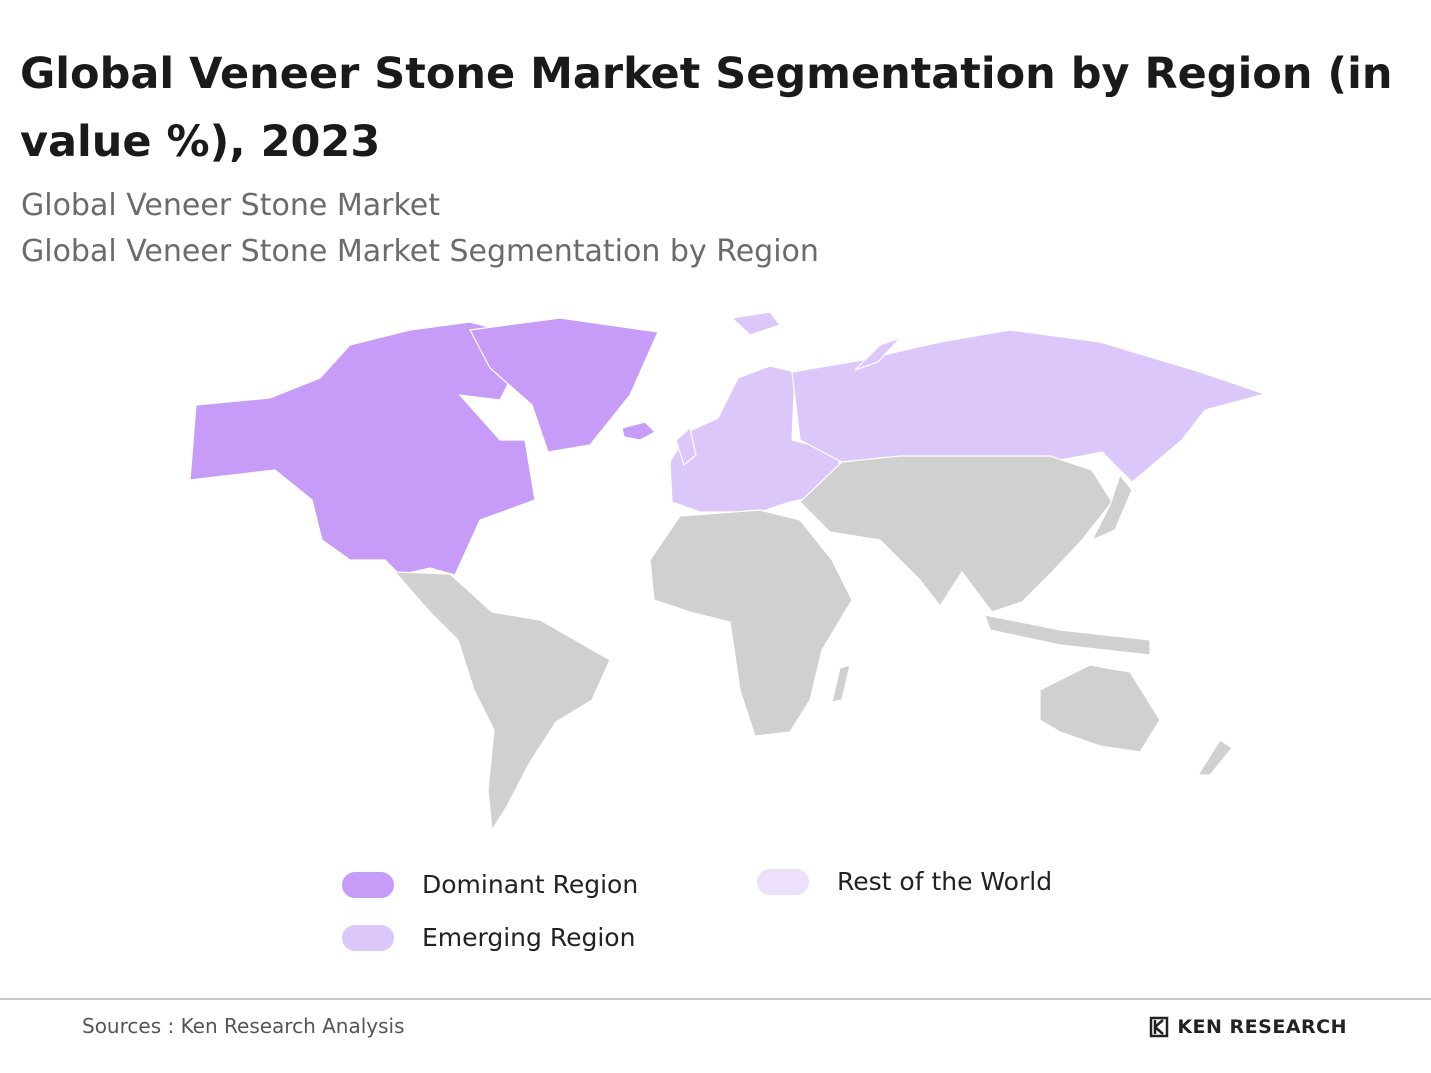 The width and height of the screenshot is (1431, 1073). I want to click on logo-icon, so click(1159, 1027).